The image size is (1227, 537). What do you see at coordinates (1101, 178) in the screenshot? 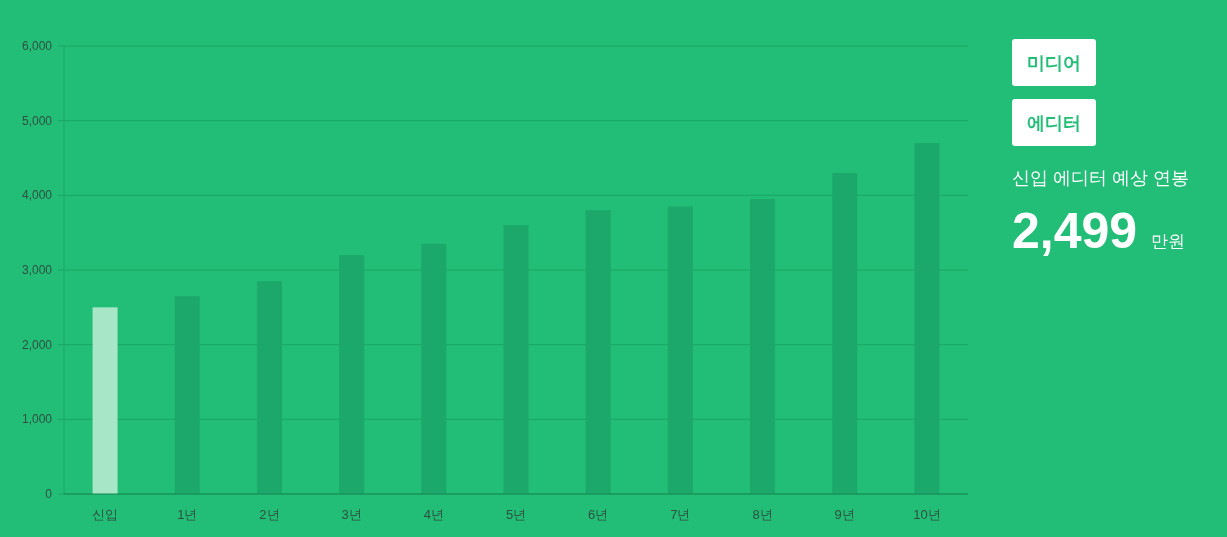
I see `text: 신입 에디터 예상 연봉` at bounding box center [1101, 178].